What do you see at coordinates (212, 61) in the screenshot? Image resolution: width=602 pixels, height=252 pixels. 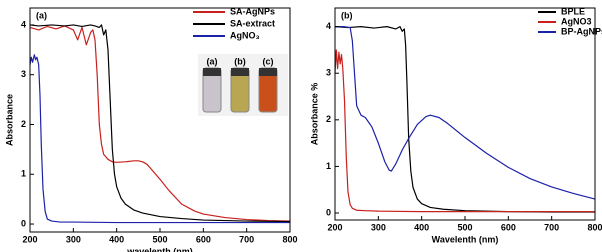 I see `inset-label: (a)` at bounding box center [212, 61].